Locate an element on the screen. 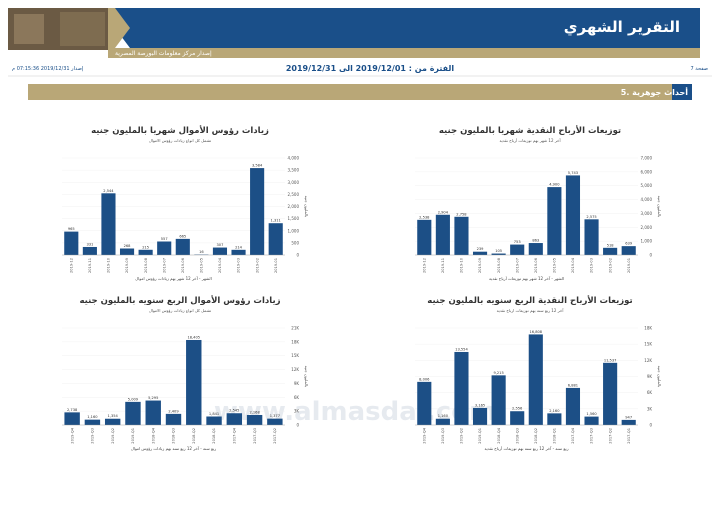 This screenshot has width=720, height=509. value-label: 268 is located at coordinates (128, 246).